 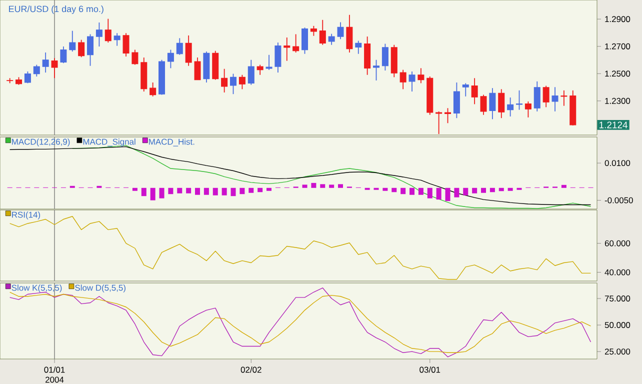 I want to click on y-tick-label: 1.2300, so click(x=617, y=101).